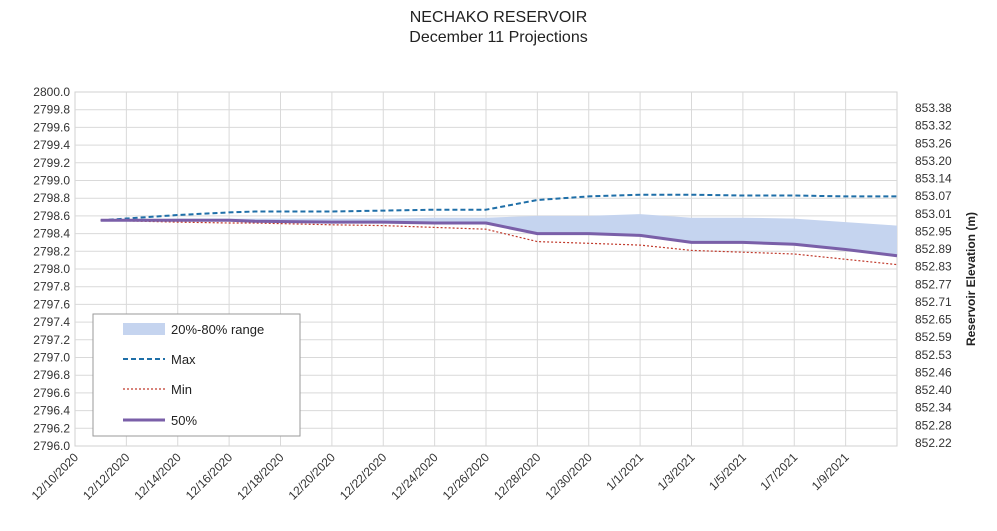 The width and height of the screenshot is (997, 531). Describe the element at coordinates (51, 234) in the screenshot. I see `y-tick-label: 2798.4` at that location.